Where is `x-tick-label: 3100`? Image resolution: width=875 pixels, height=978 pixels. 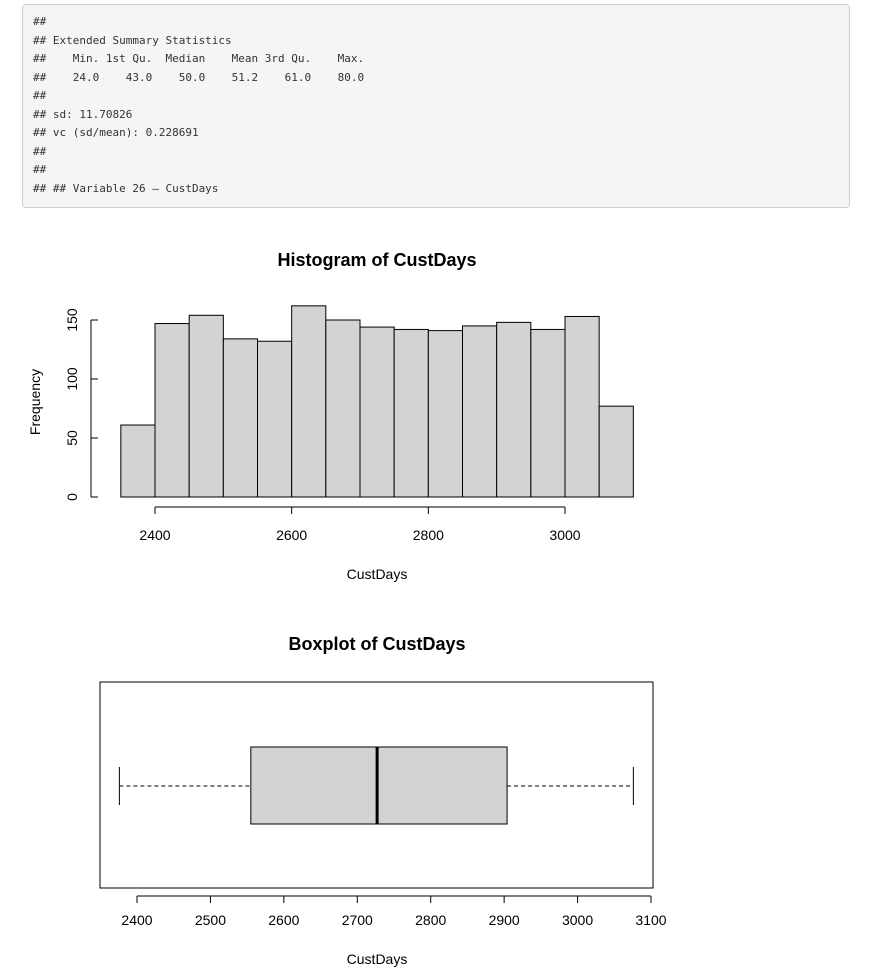 x-tick-label: 3100 is located at coordinates (650, 920).